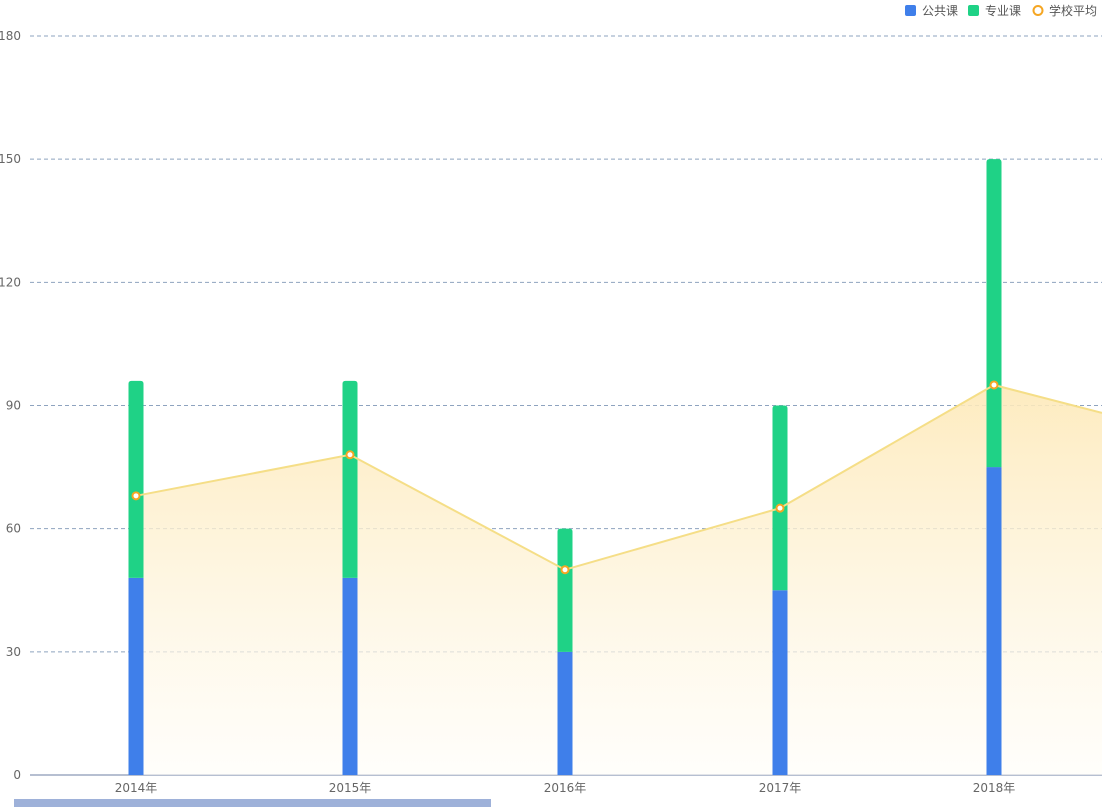 The image size is (1102, 807). I want to click on x-tick-label-0: 2014年, so click(136, 788).